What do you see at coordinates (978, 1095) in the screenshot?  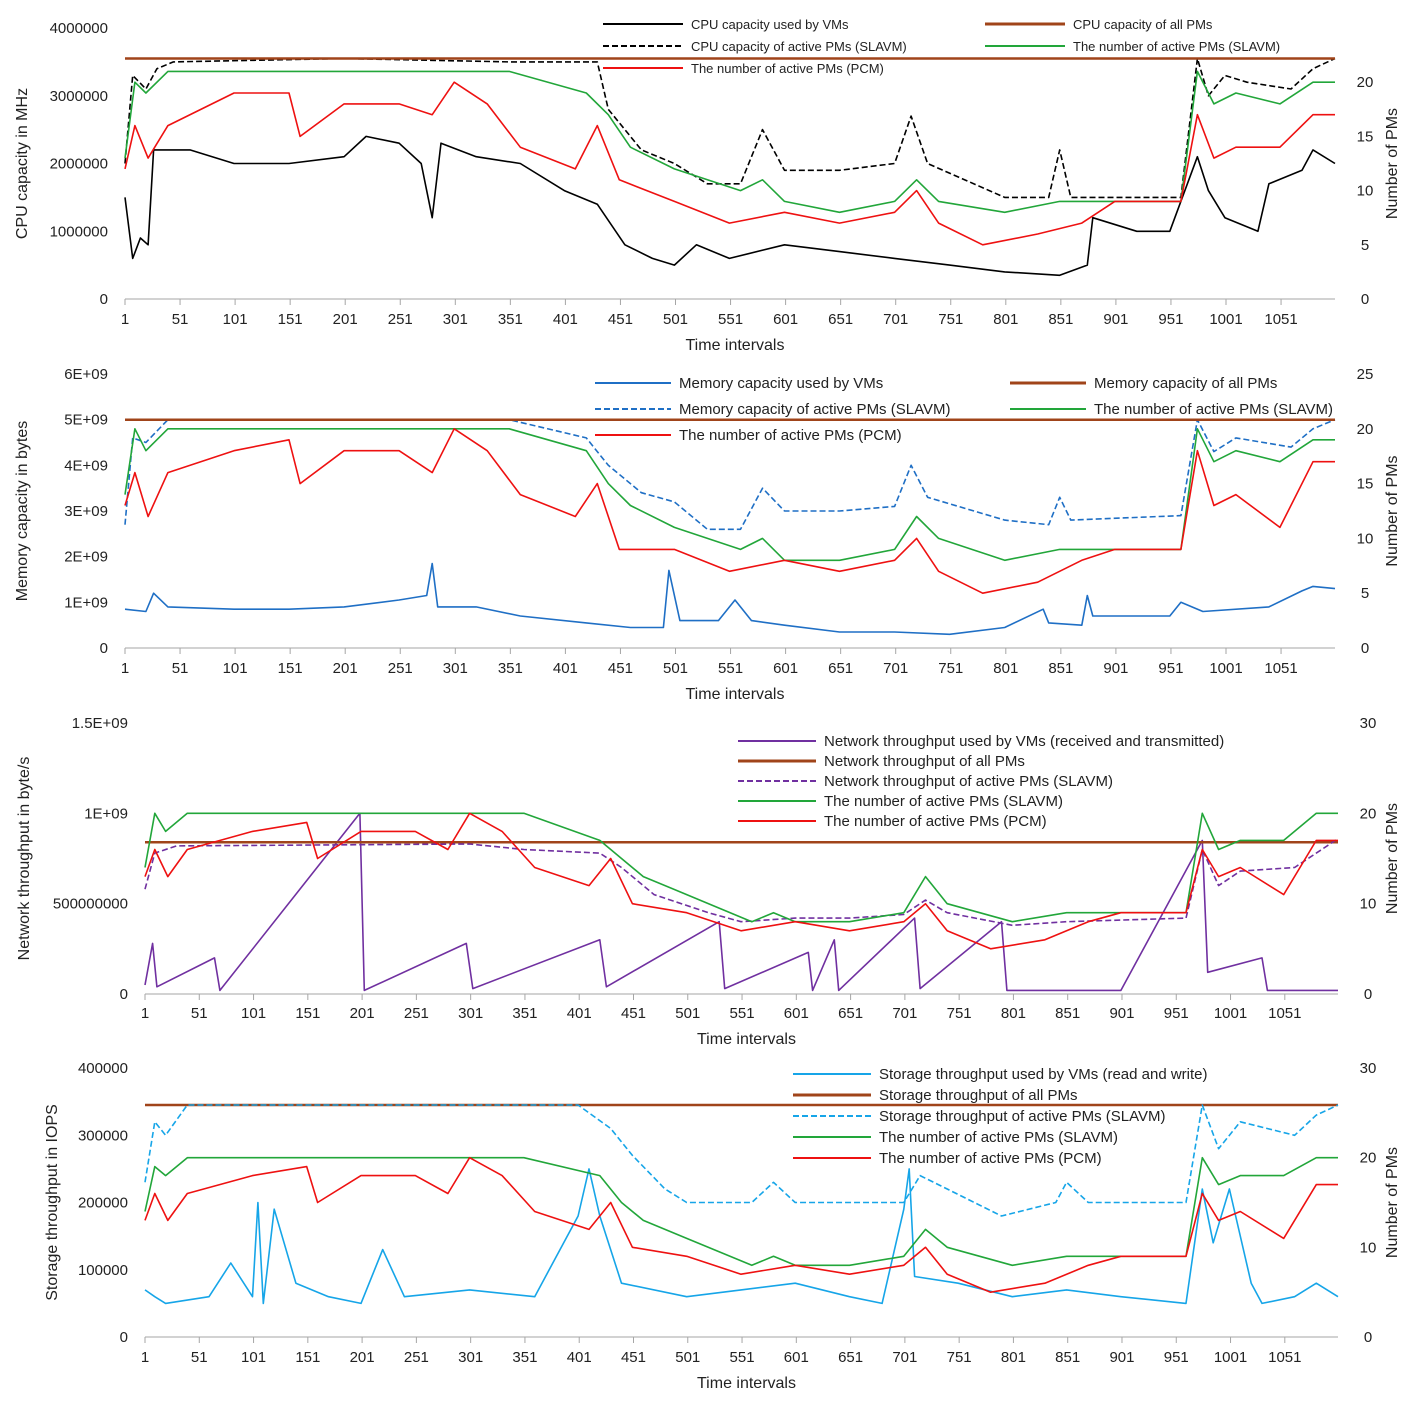 I see `legend-label: Storage throughput of all PMs` at bounding box center [978, 1095].